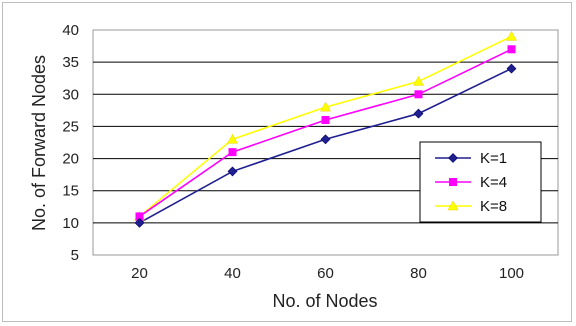 The width and height of the screenshot is (576, 326). I want to click on y-tick-label: 40, so click(70, 30).